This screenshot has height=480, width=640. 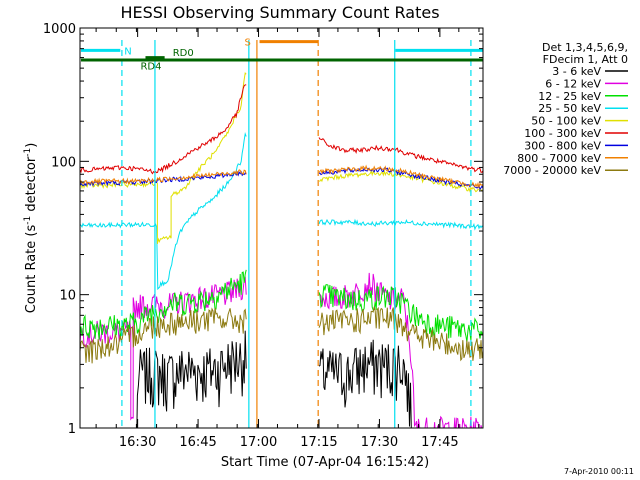 I want to click on legend-label-800-7000-kev: 800 - 7000 keV, so click(x=559, y=158).